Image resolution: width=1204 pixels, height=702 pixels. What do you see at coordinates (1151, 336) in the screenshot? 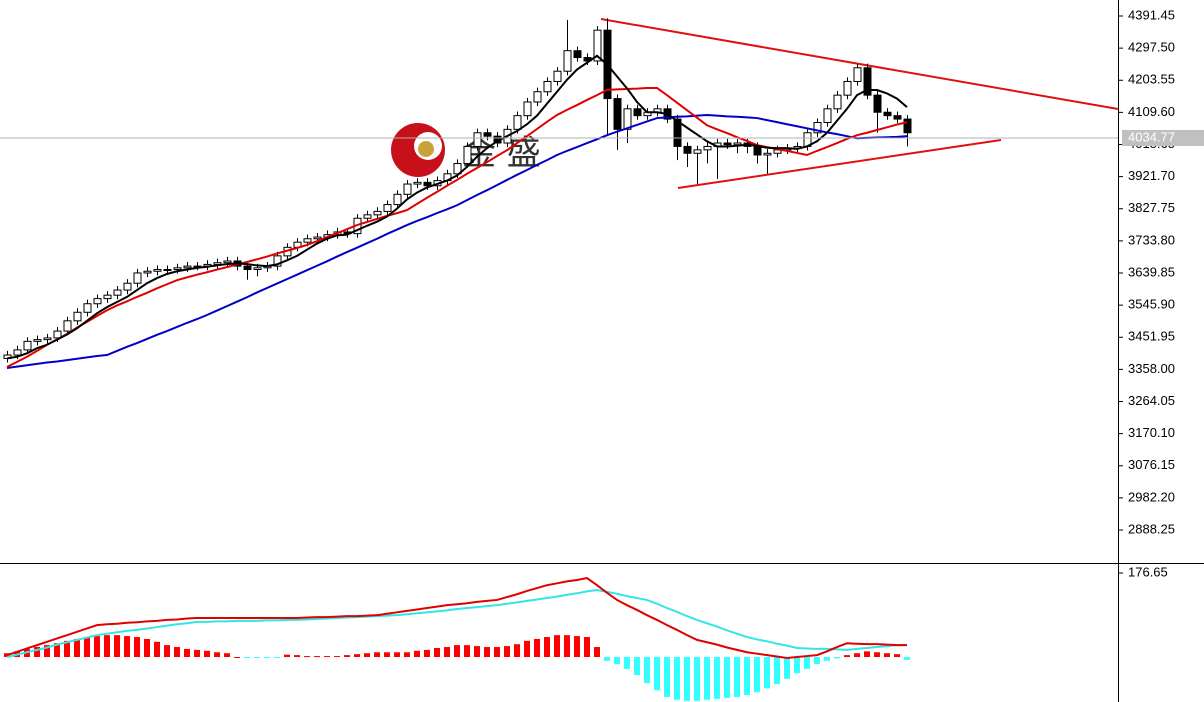
I see `y-tick-label: 3451.95` at bounding box center [1151, 336].